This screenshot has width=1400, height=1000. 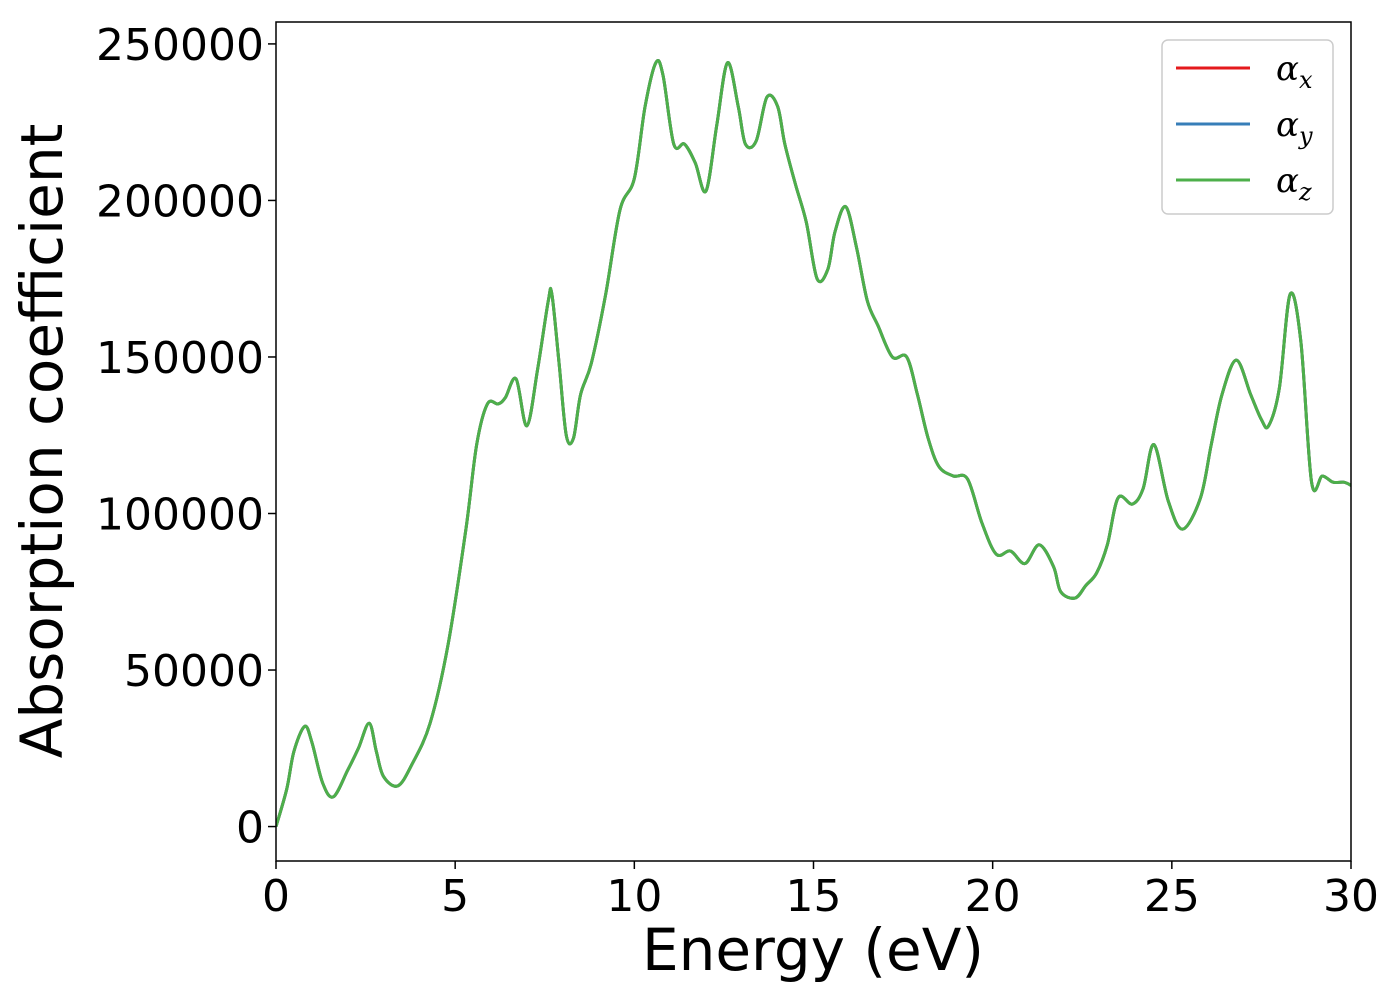 What do you see at coordinates (180, 201) in the screenshot?
I see `y-tick-label: 200000` at bounding box center [180, 201].